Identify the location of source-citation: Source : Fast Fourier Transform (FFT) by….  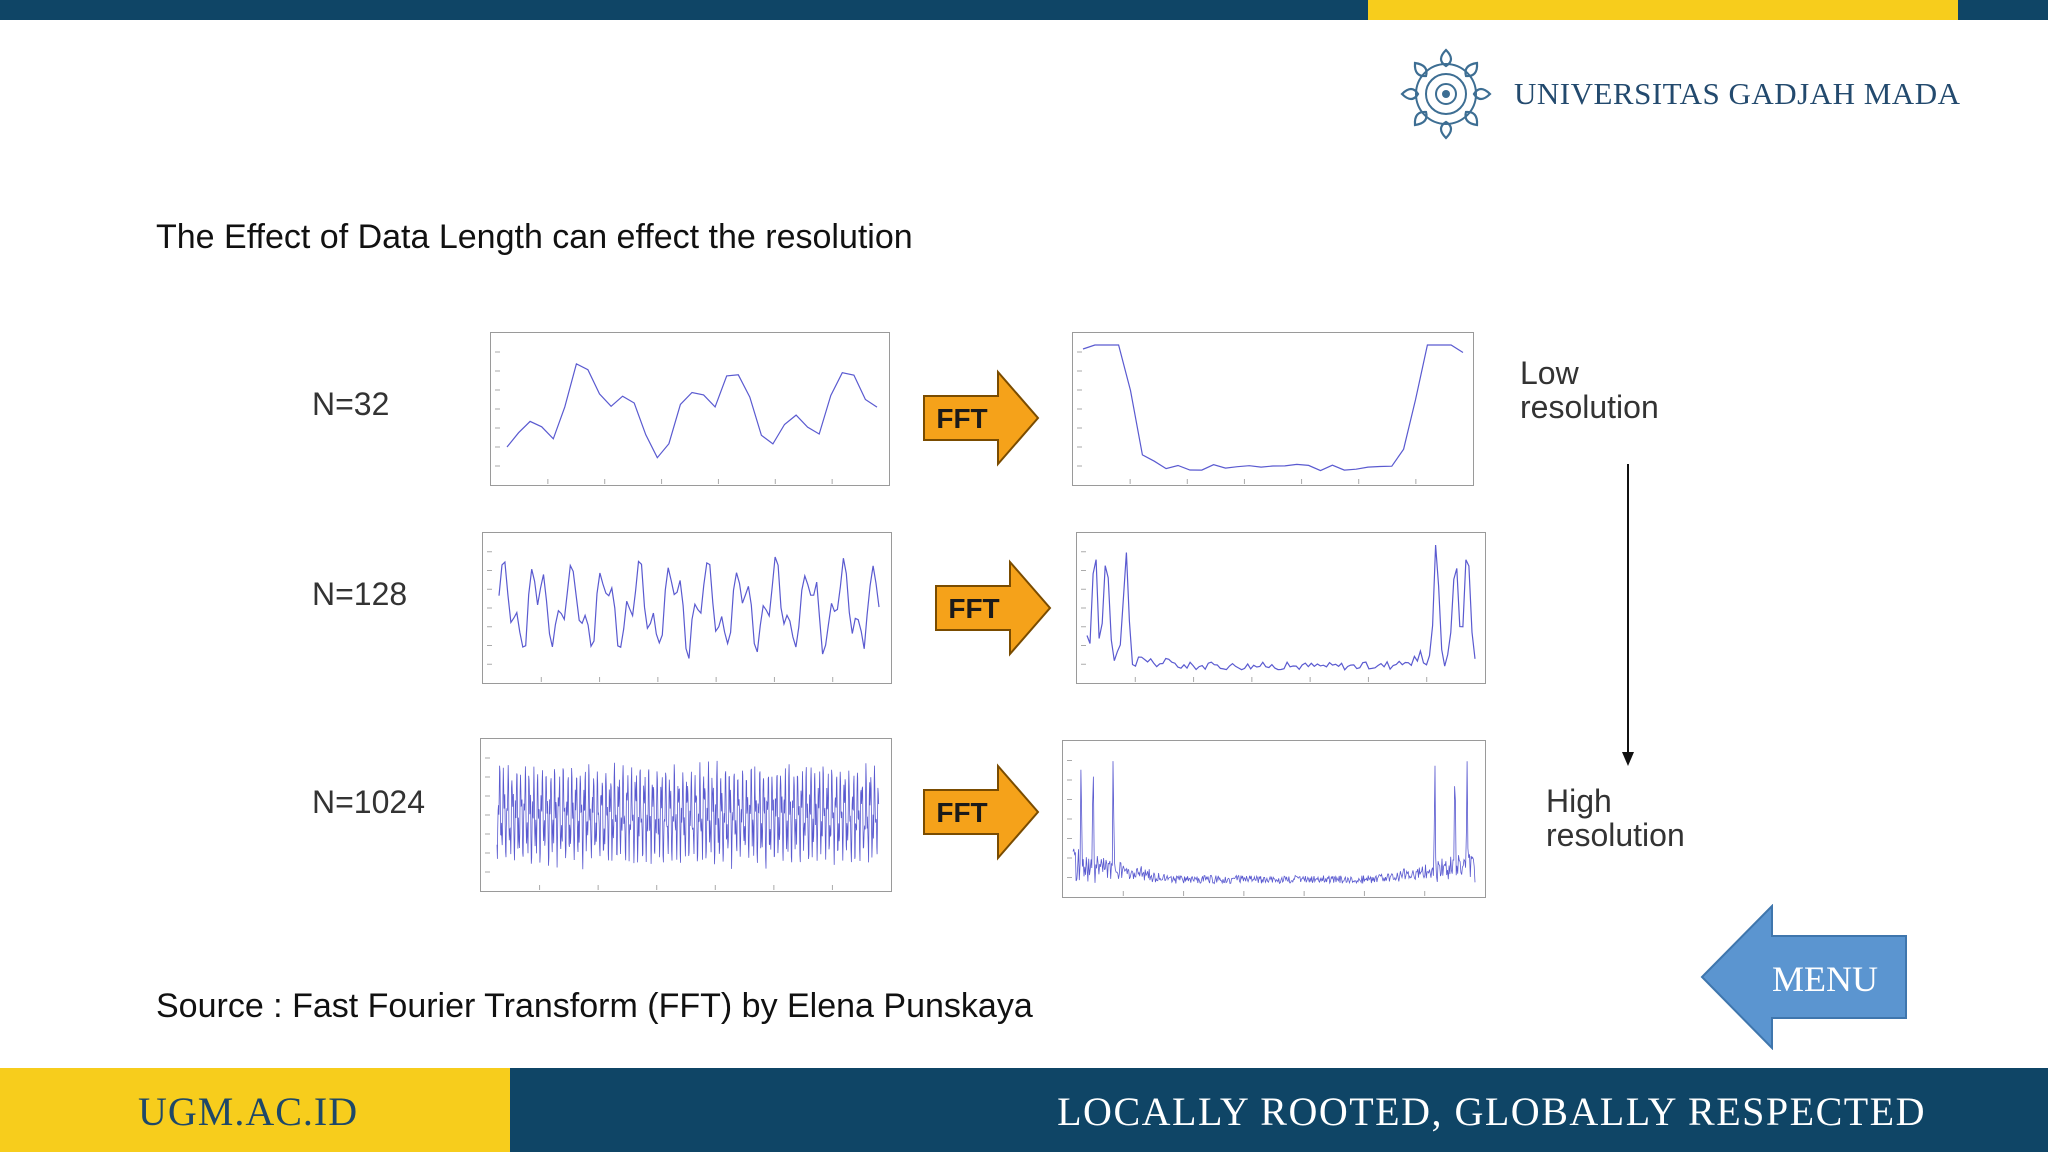
(594, 1006).